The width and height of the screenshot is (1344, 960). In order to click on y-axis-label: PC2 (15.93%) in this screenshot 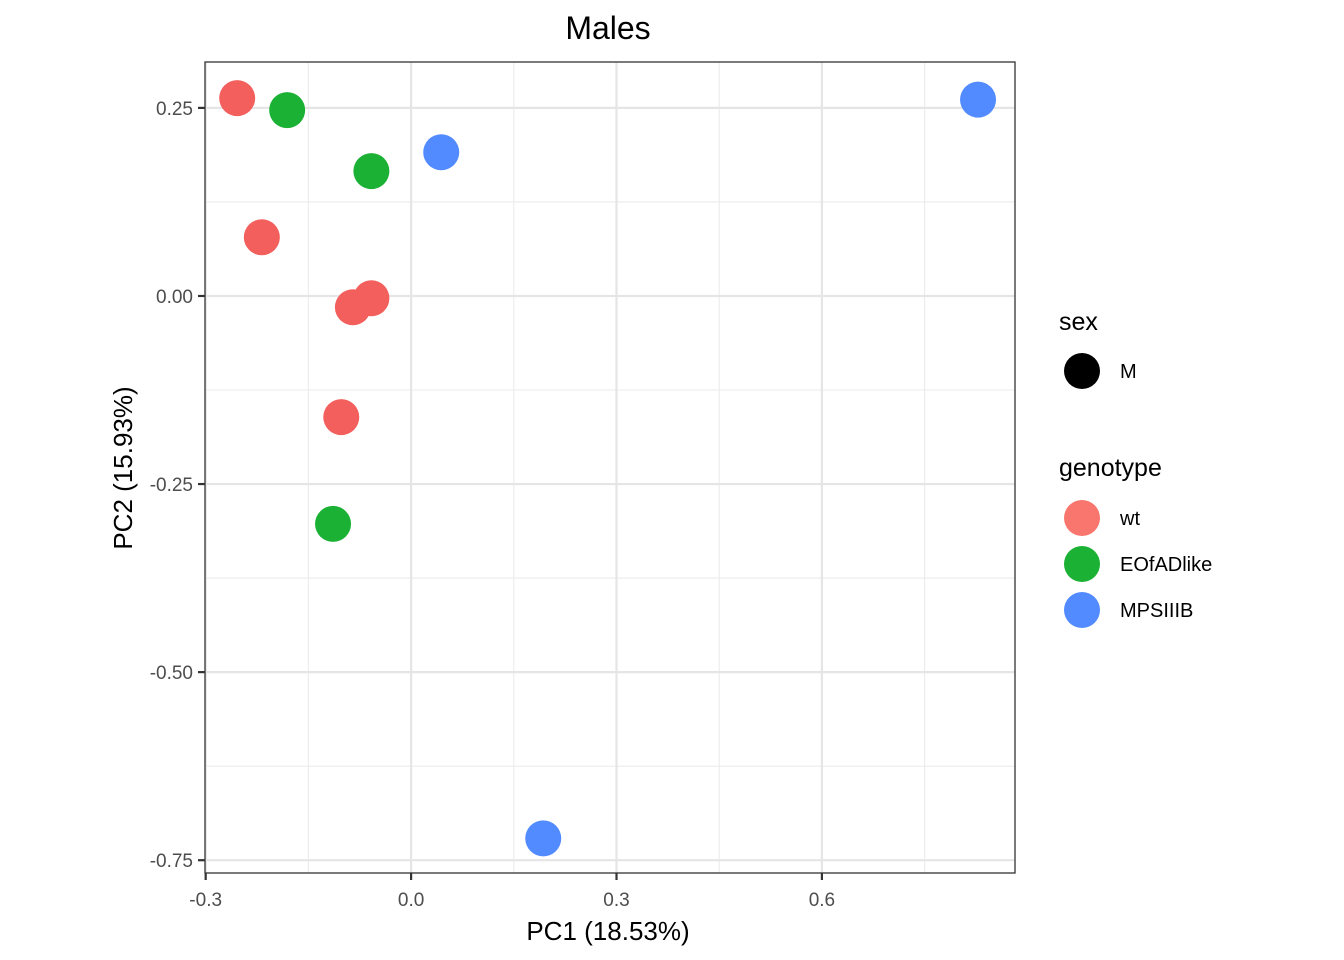, I will do `click(123, 467)`.